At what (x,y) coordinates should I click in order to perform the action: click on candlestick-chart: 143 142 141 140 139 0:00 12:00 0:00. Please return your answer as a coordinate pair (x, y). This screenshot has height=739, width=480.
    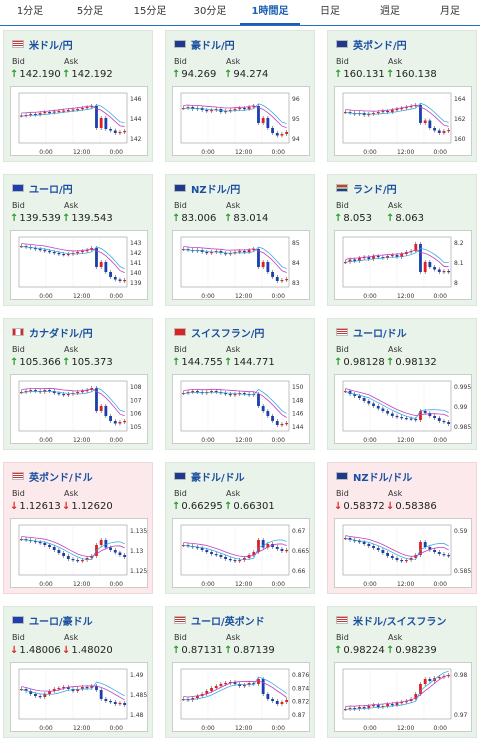
    Looking at the image, I should click on (79, 265).